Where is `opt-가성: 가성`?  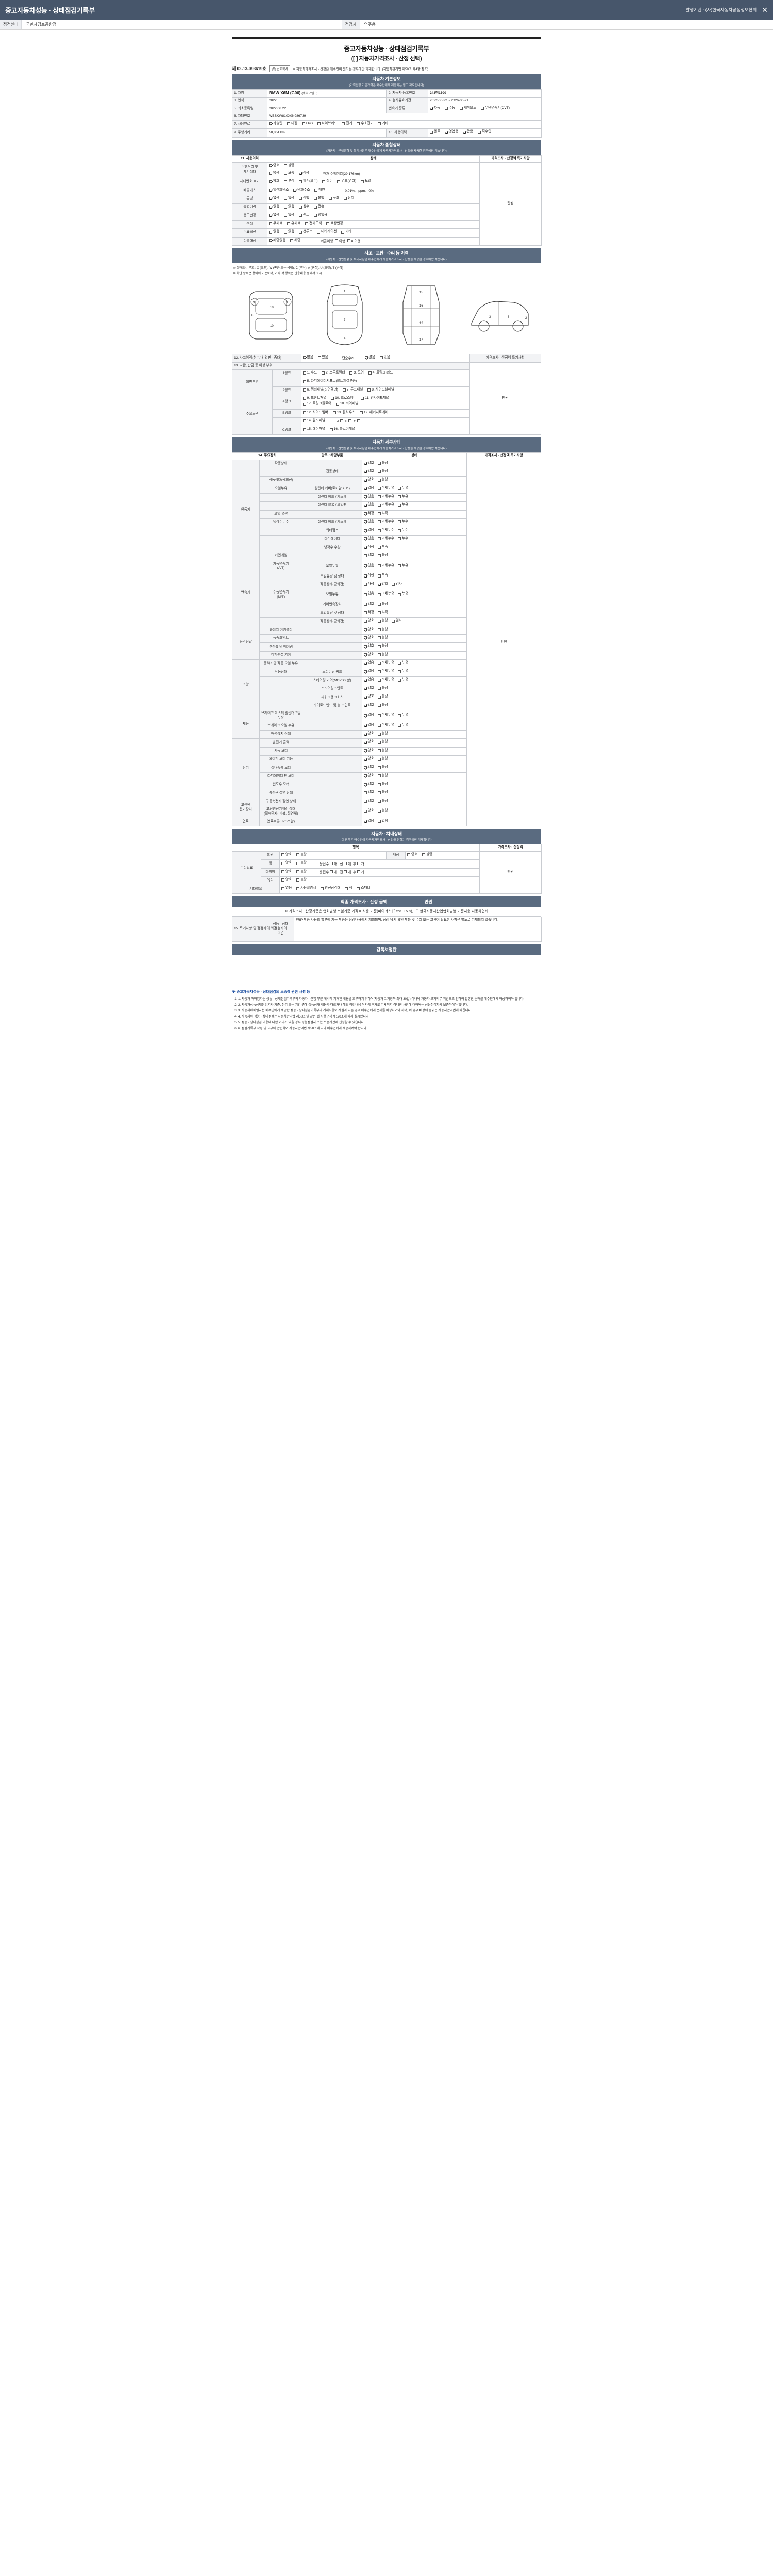 opt-가성: 가성 is located at coordinates (368, 584).